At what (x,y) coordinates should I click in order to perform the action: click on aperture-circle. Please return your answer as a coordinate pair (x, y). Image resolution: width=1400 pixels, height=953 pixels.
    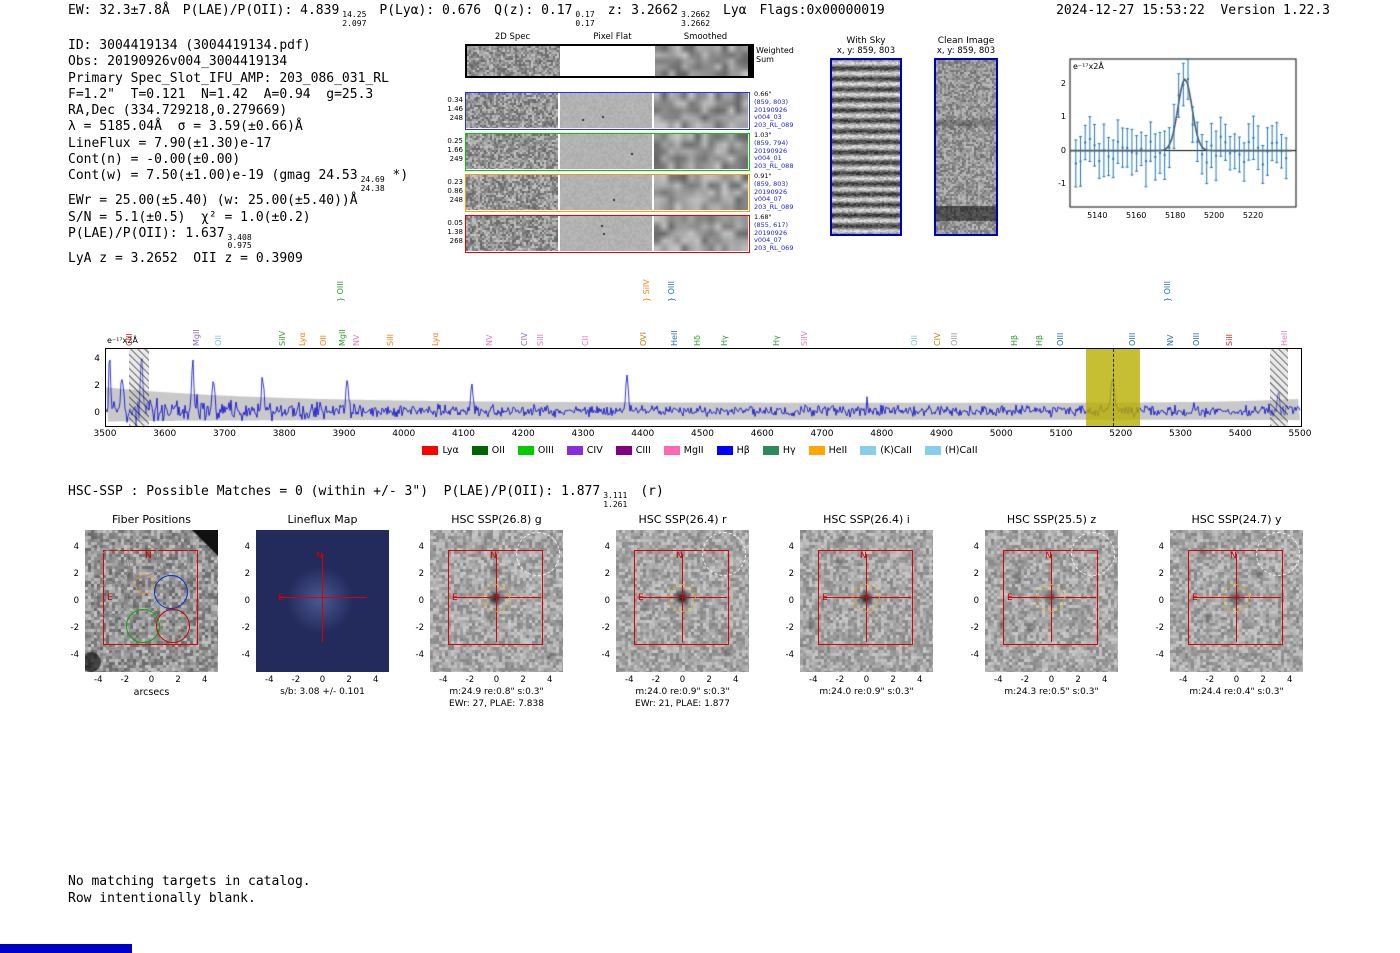
    Looking at the image, I should click on (682, 598).